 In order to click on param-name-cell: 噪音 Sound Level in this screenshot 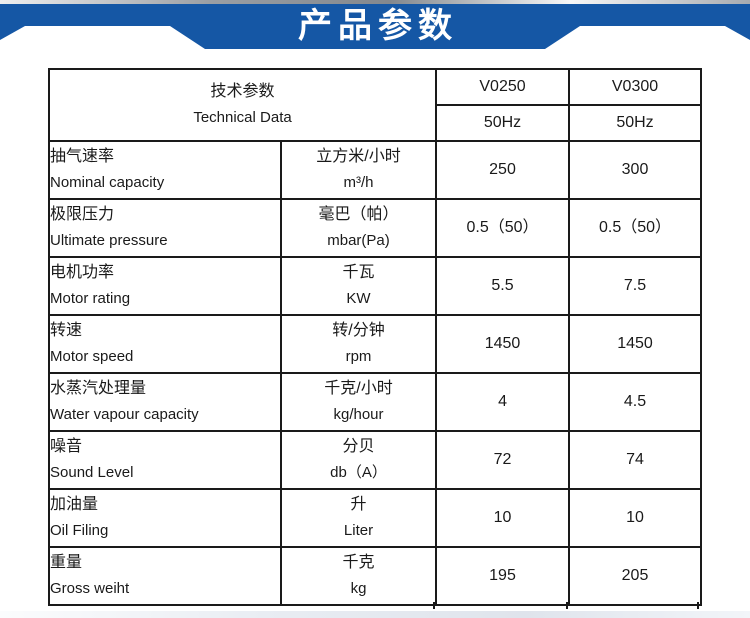, I will do `click(165, 460)`.